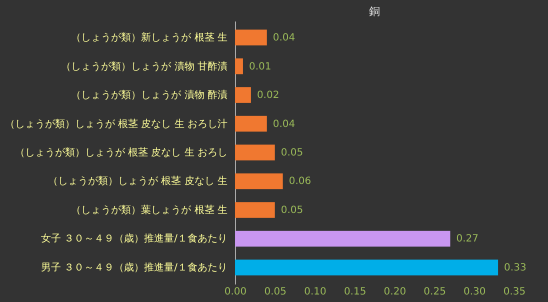 This screenshot has width=548, height=302. What do you see at coordinates (235, 292) in the screenshot?
I see `x-tick-label: 0.00` at bounding box center [235, 292].